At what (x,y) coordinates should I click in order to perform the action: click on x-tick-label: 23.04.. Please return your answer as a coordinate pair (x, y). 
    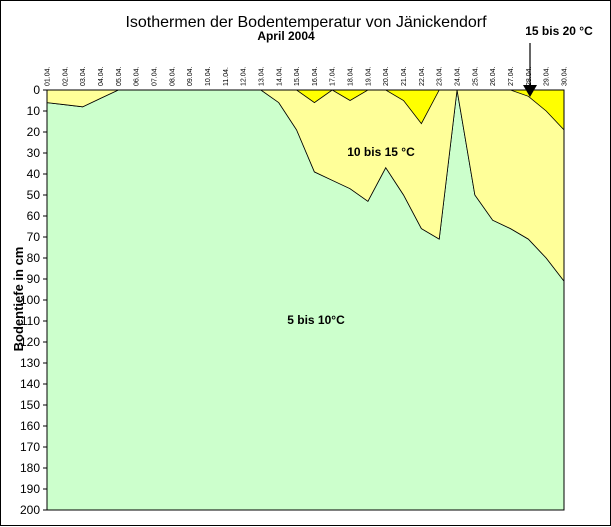
    Looking at the image, I should click on (440, 76).